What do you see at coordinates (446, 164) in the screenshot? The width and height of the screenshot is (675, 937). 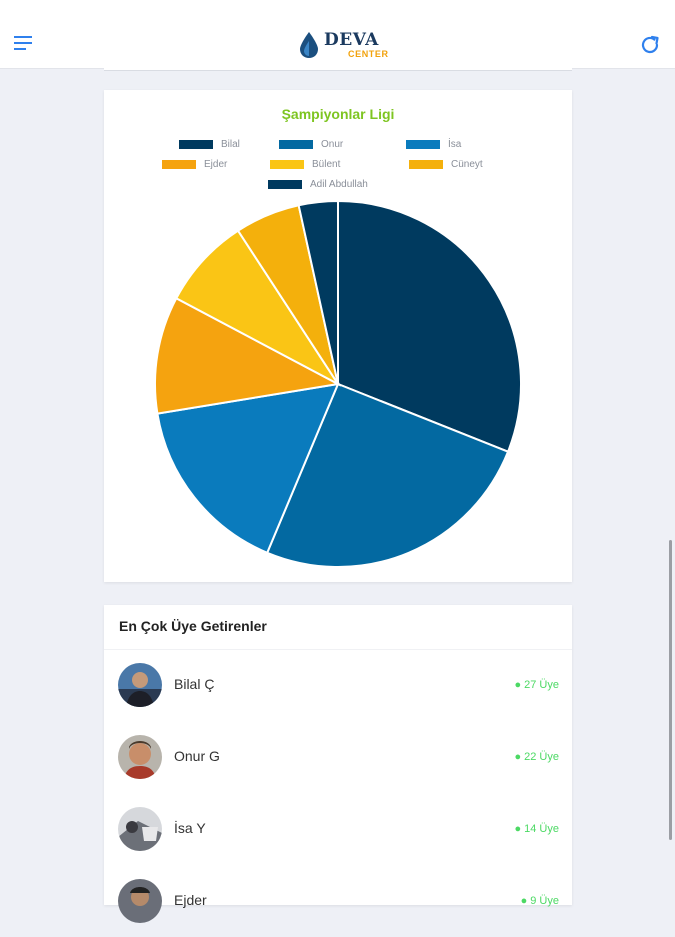 I see `legend-item: Cüneyt` at bounding box center [446, 164].